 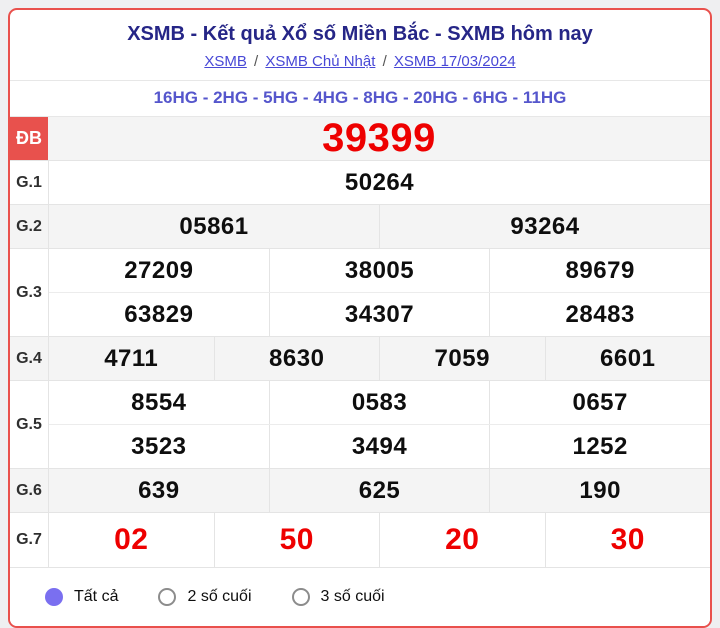 I want to click on filter-option-all: Tất cả, so click(x=81, y=597).